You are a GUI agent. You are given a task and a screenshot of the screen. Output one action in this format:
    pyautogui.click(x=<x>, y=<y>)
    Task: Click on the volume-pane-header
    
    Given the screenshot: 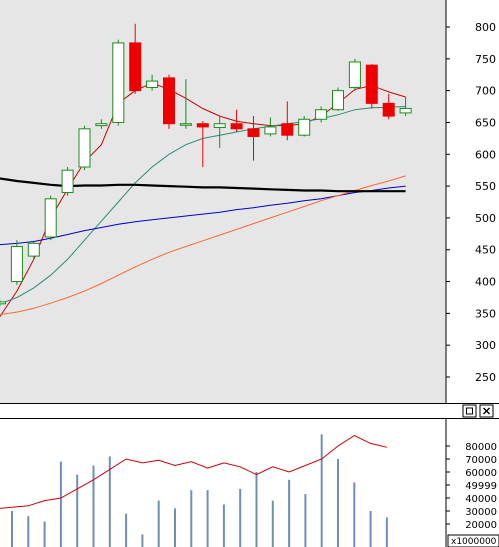 What is the action you would take?
    pyautogui.click(x=249, y=411)
    